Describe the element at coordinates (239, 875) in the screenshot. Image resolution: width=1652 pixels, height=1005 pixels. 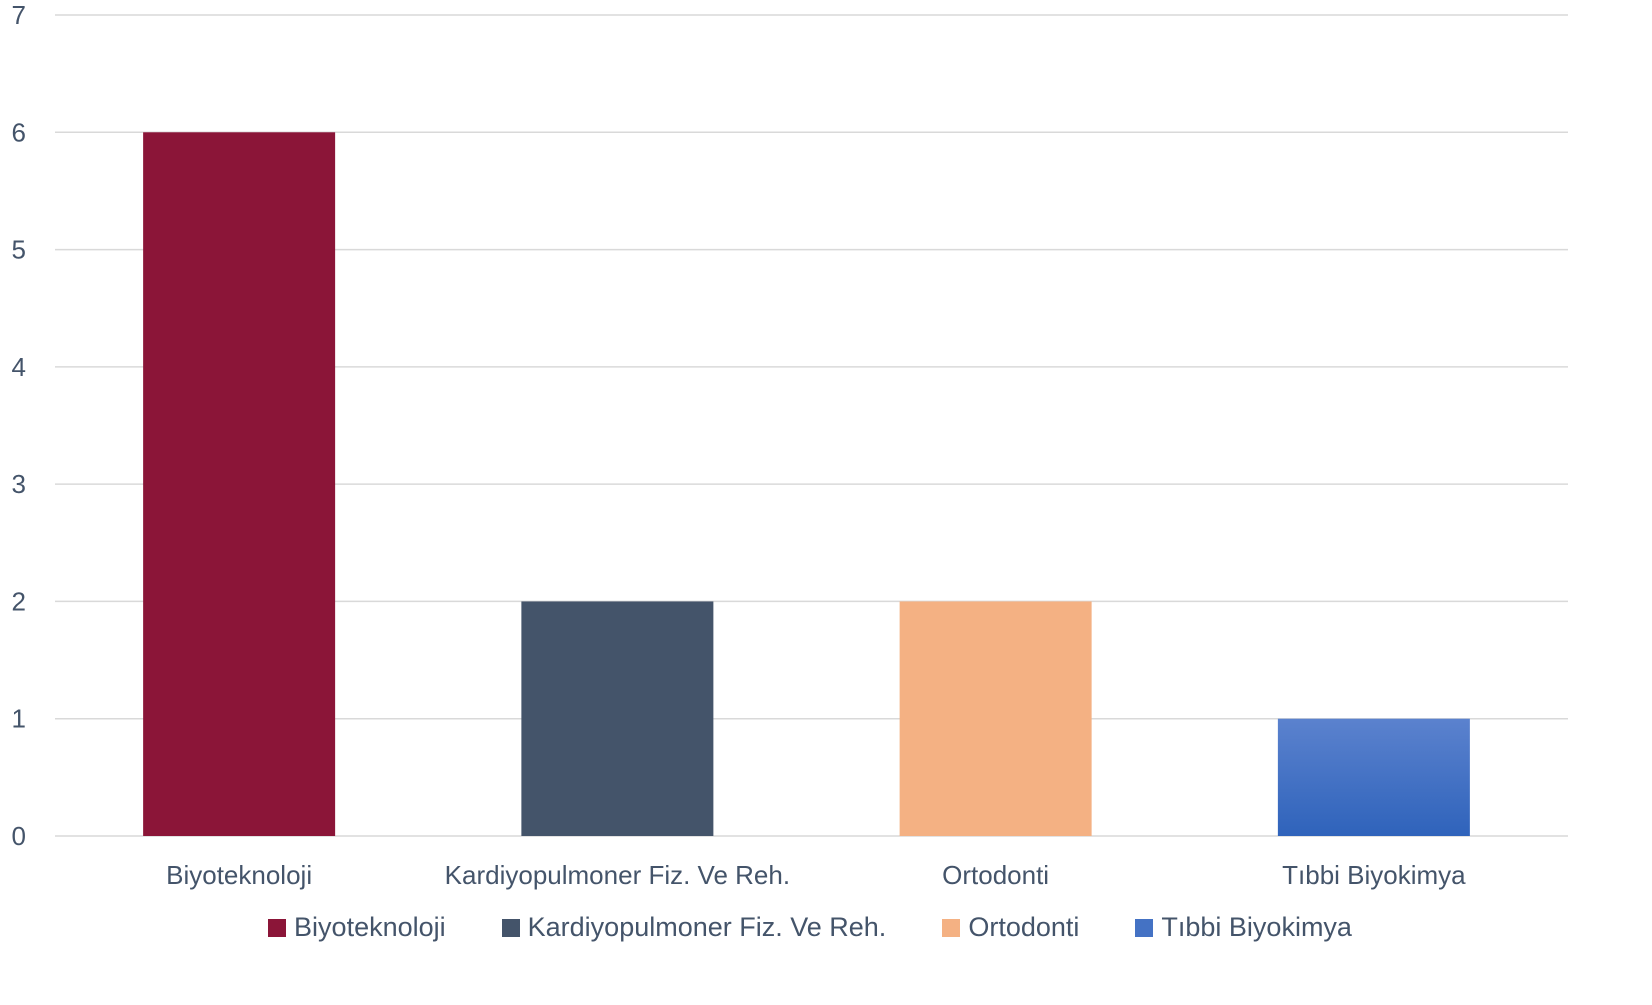
I see `x-tick-label: Biyoteknoloji` at that location.